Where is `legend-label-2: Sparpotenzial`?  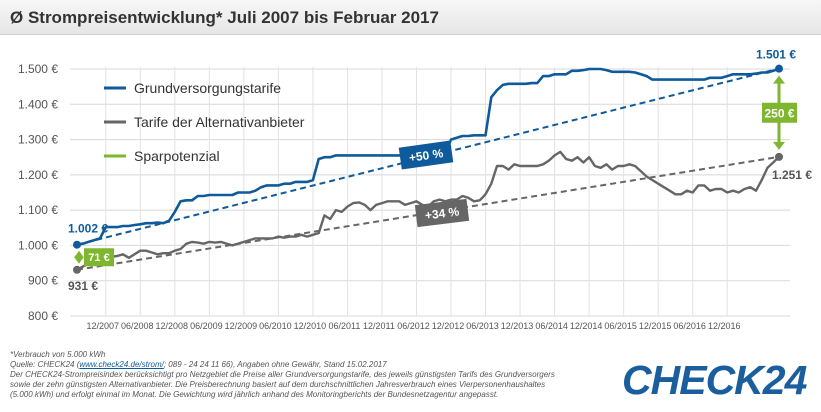 legend-label-2: Sparpotenzial is located at coordinates (177, 156).